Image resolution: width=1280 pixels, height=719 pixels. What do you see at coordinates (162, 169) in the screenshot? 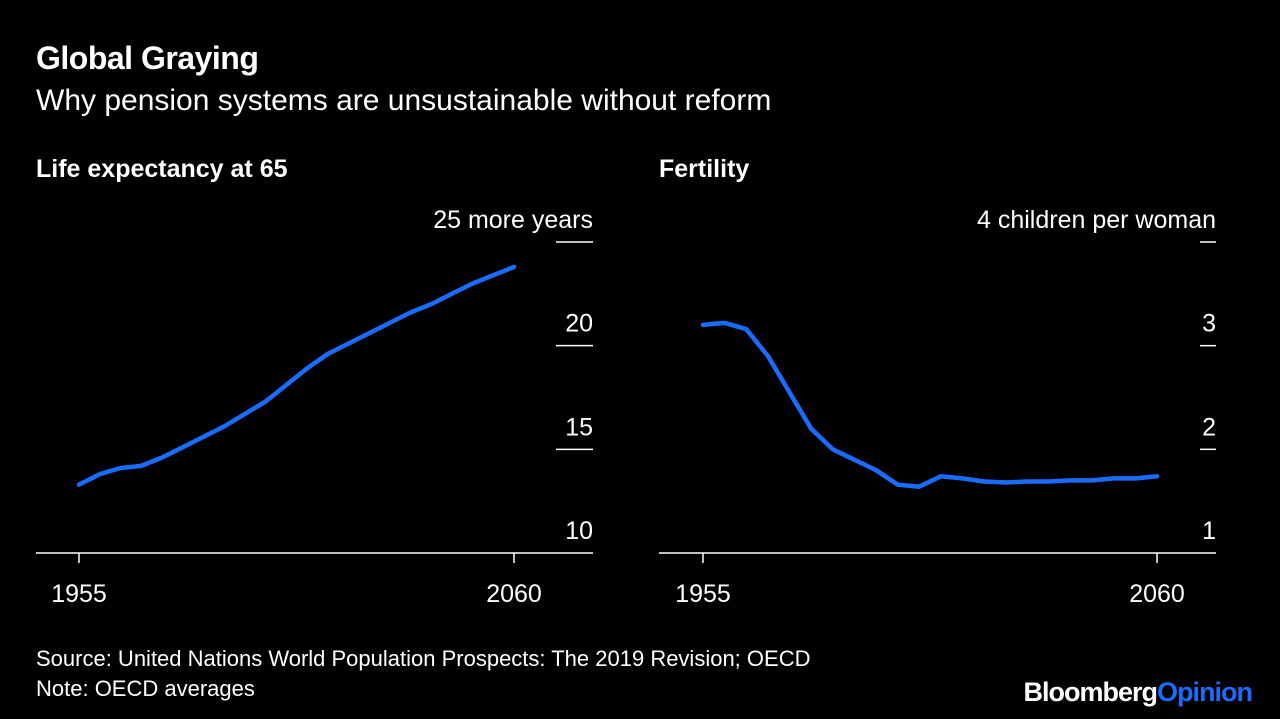
I see `panel-title-life-expectancy: Life expectancy at 65` at bounding box center [162, 169].